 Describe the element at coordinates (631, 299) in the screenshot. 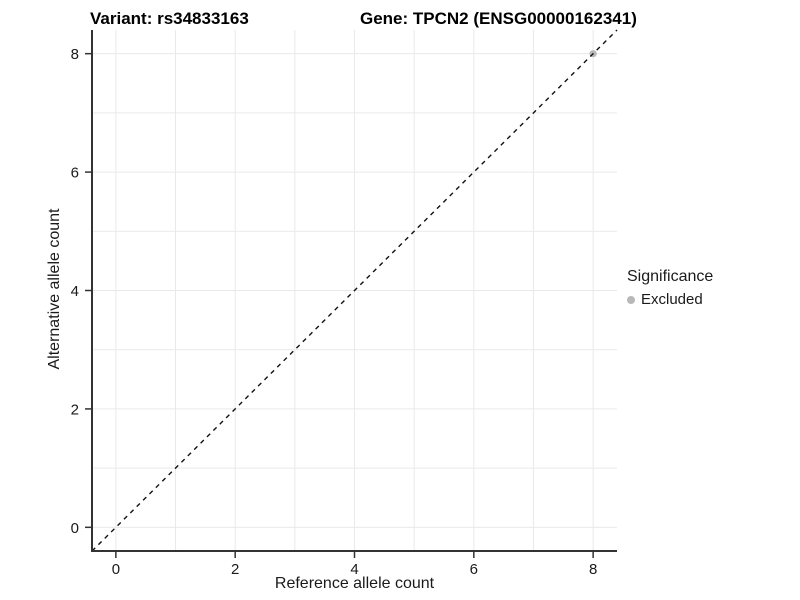

I see `excluded-point-icon` at that location.